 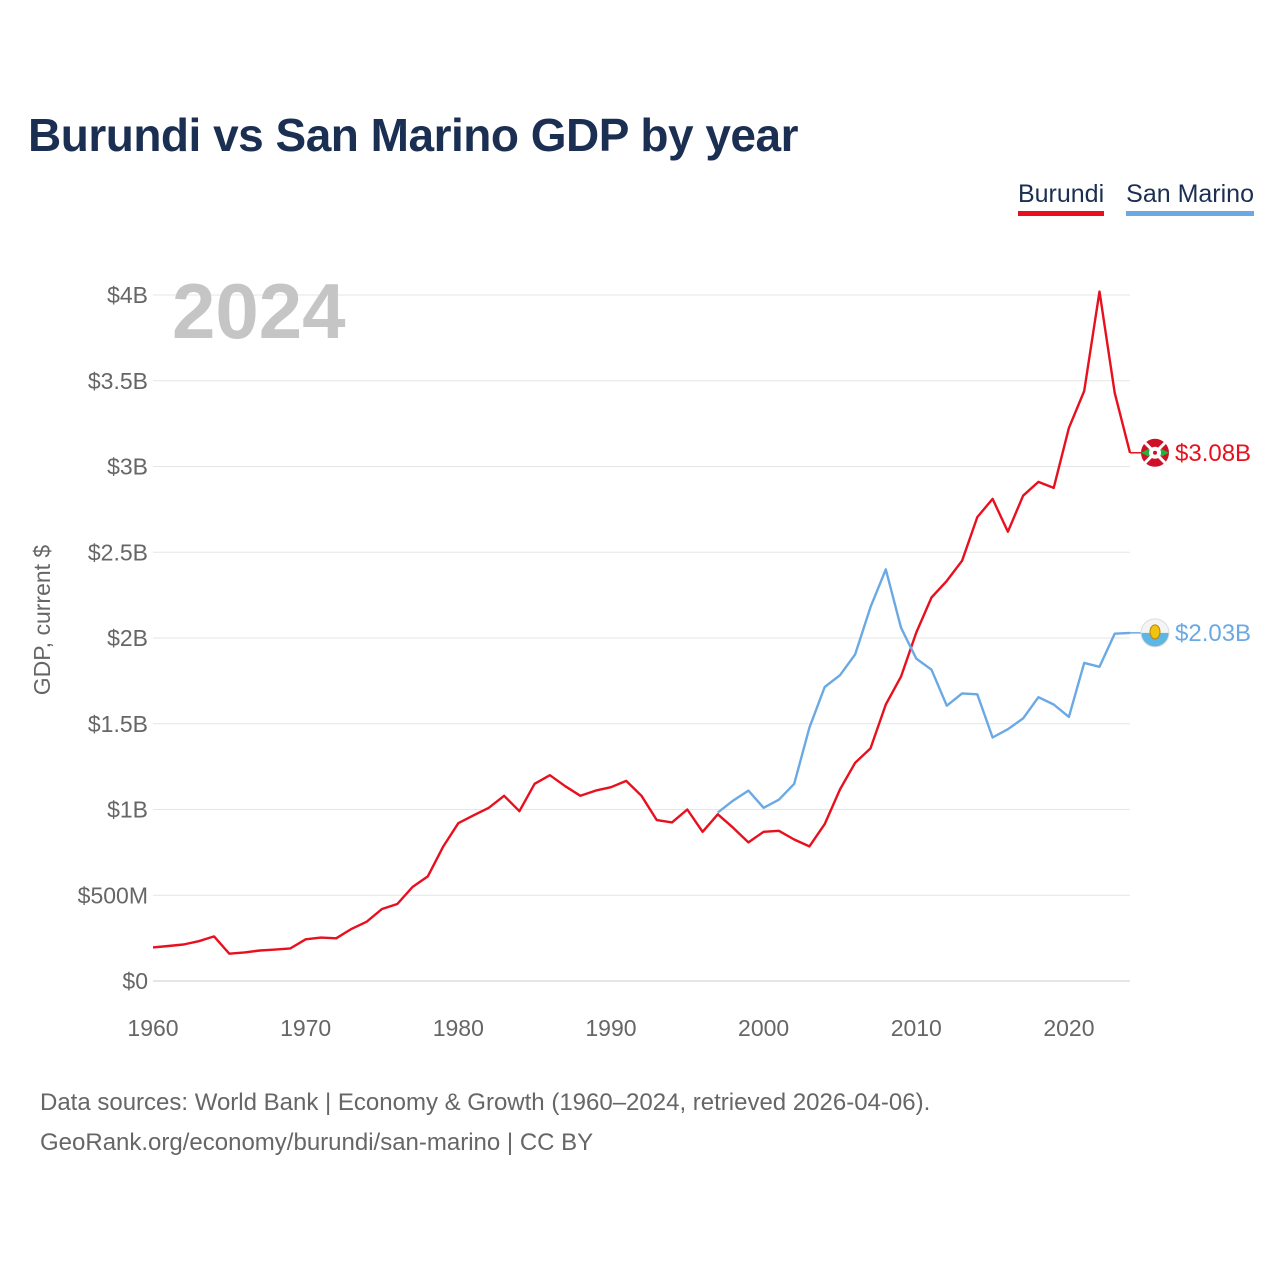 What do you see at coordinates (305, 1028) in the screenshot?
I see `x-tick-label: 1970` at bounding box center [305, 1028].